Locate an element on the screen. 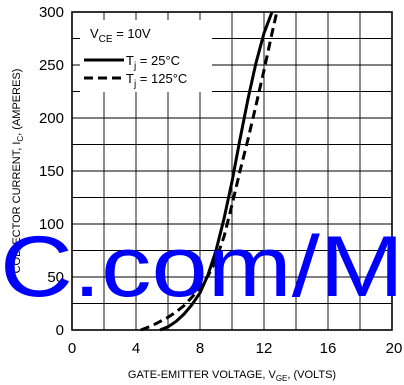 The image size is (404, 385). legend-label-tj-125: Tj = 125°C is located at coordinates (156, 80).